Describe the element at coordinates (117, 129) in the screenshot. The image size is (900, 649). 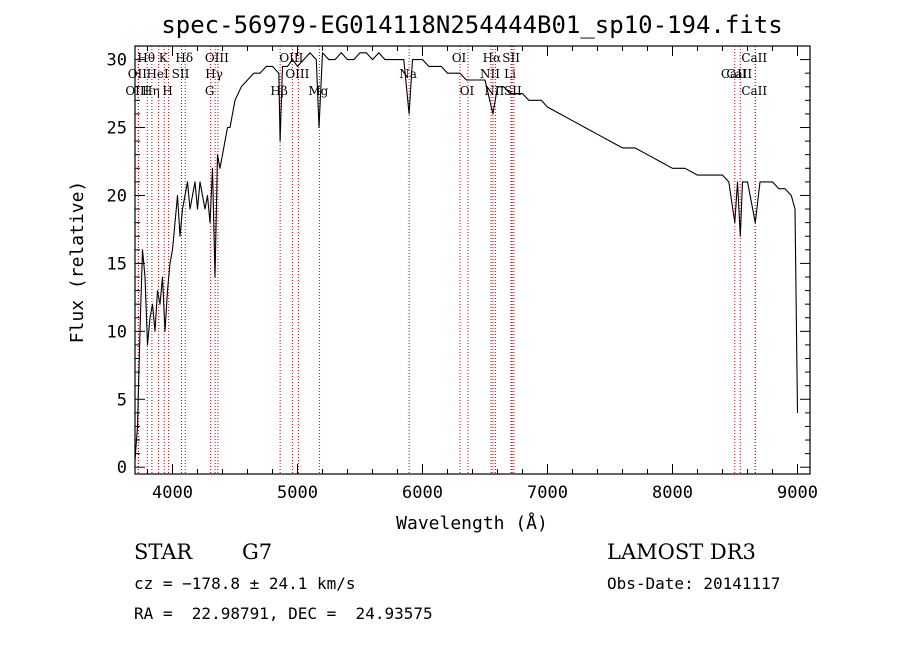
I see `y-tick-label: 25` at that location.